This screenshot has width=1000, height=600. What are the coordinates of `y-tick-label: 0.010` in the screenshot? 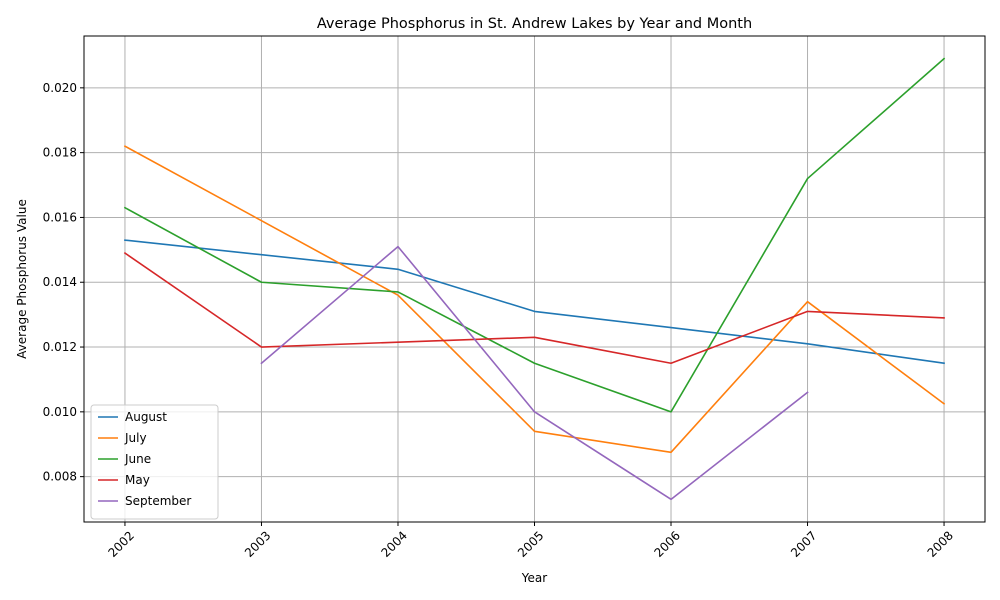 It's located at (60, 412).